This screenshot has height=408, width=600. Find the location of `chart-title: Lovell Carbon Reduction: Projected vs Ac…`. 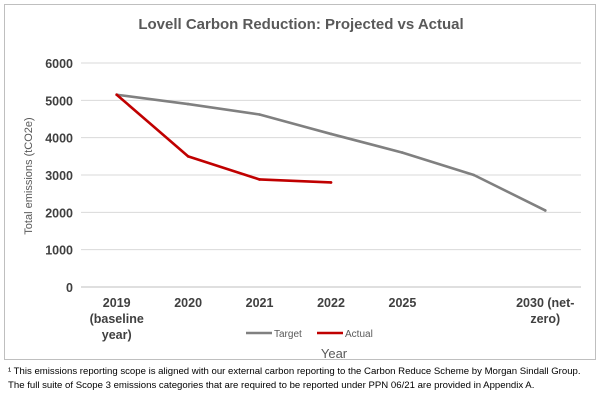

chart-title: Lovell Carbon Reduction: Projected vs Ac… is located at coordinates (300, 24).